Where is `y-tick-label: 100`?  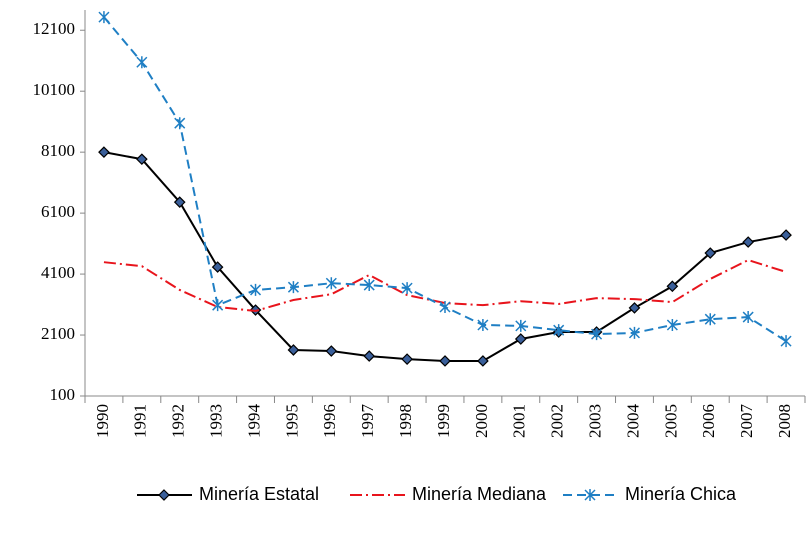 y-tick-label: 100 is located at coordinates (63, 394).